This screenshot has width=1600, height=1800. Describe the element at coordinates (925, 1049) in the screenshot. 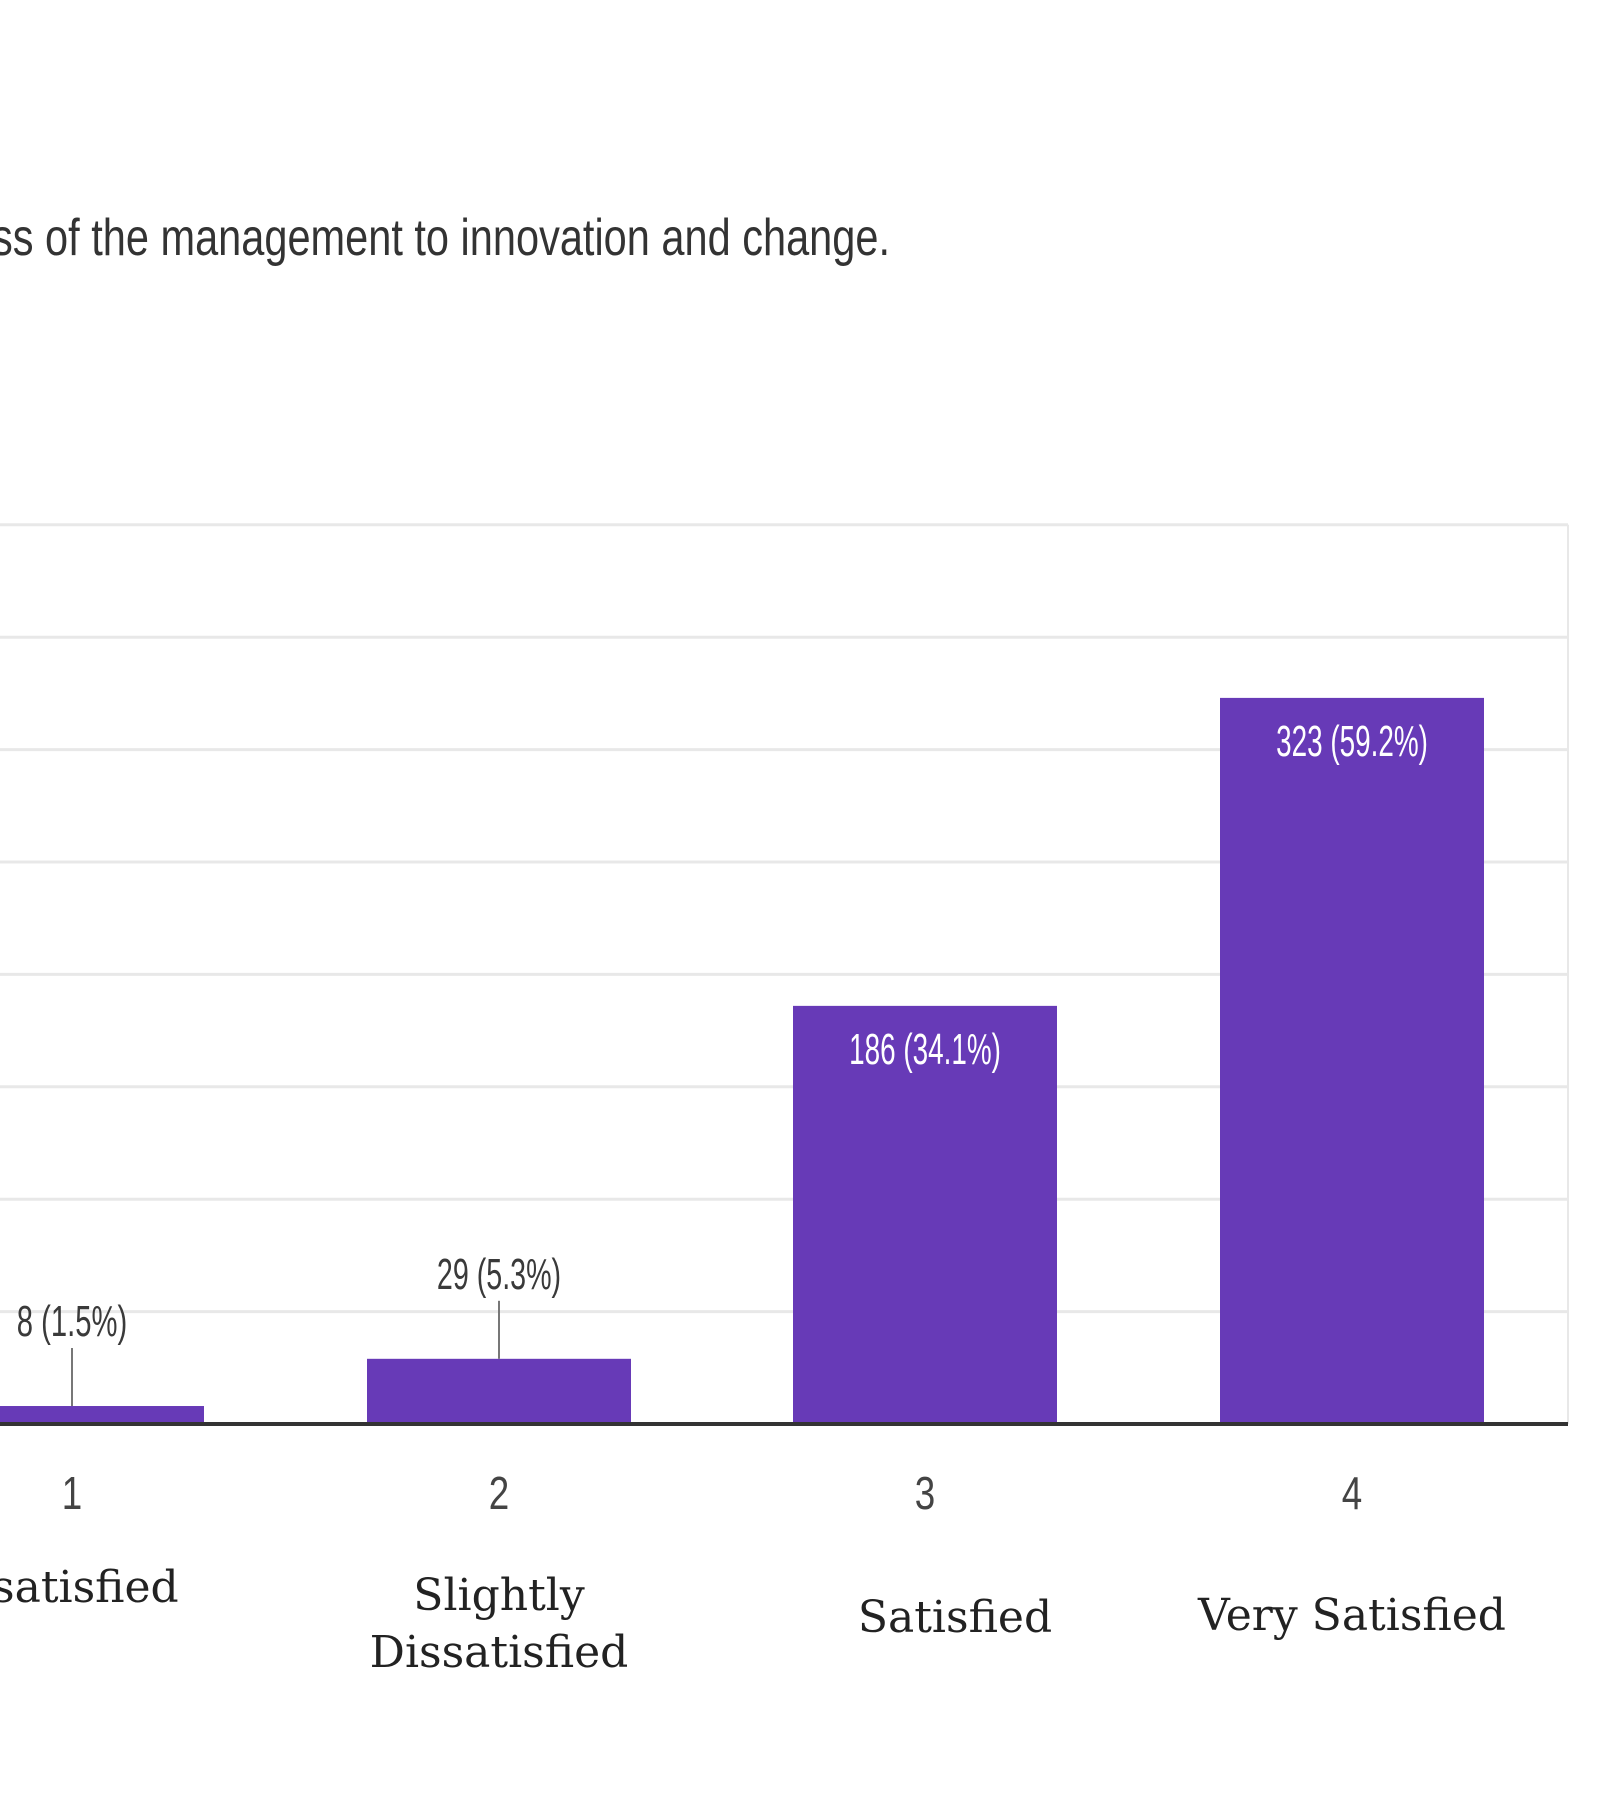

I see `data-label: 186 (34.1%)` at that location.